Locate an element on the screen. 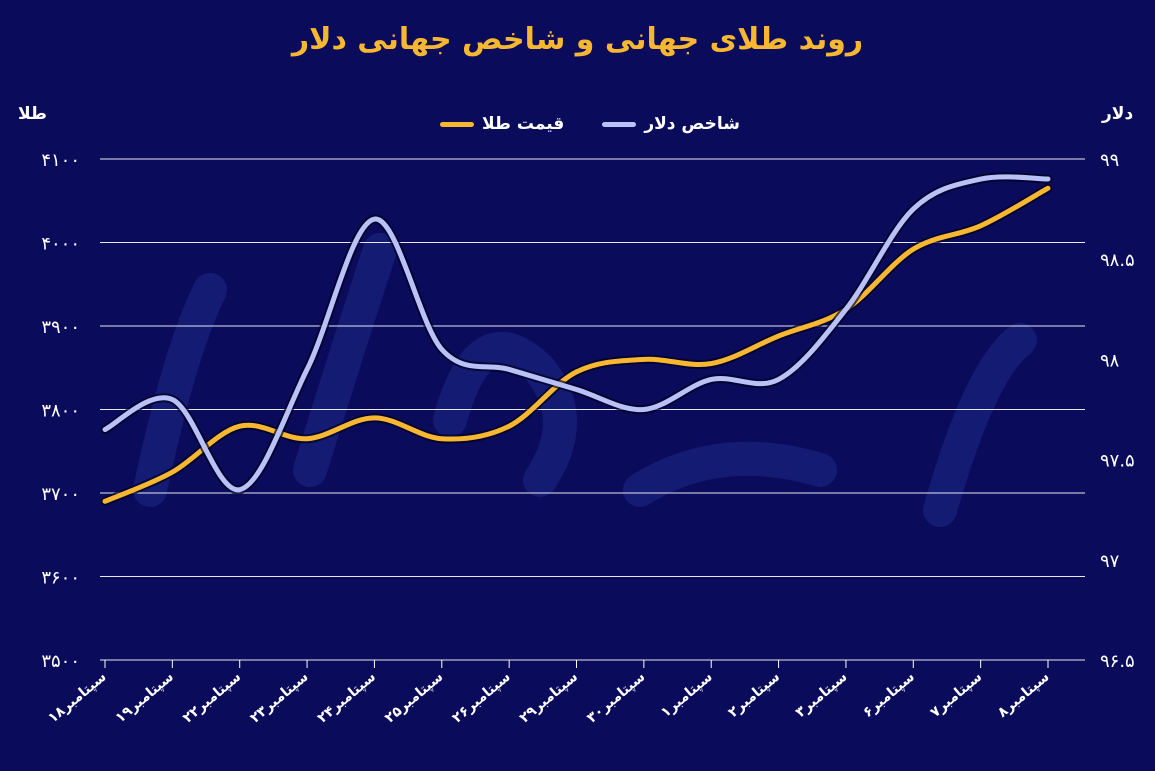  x-tick-label: ۶سپتامبر is located at coordinates (889, 695).